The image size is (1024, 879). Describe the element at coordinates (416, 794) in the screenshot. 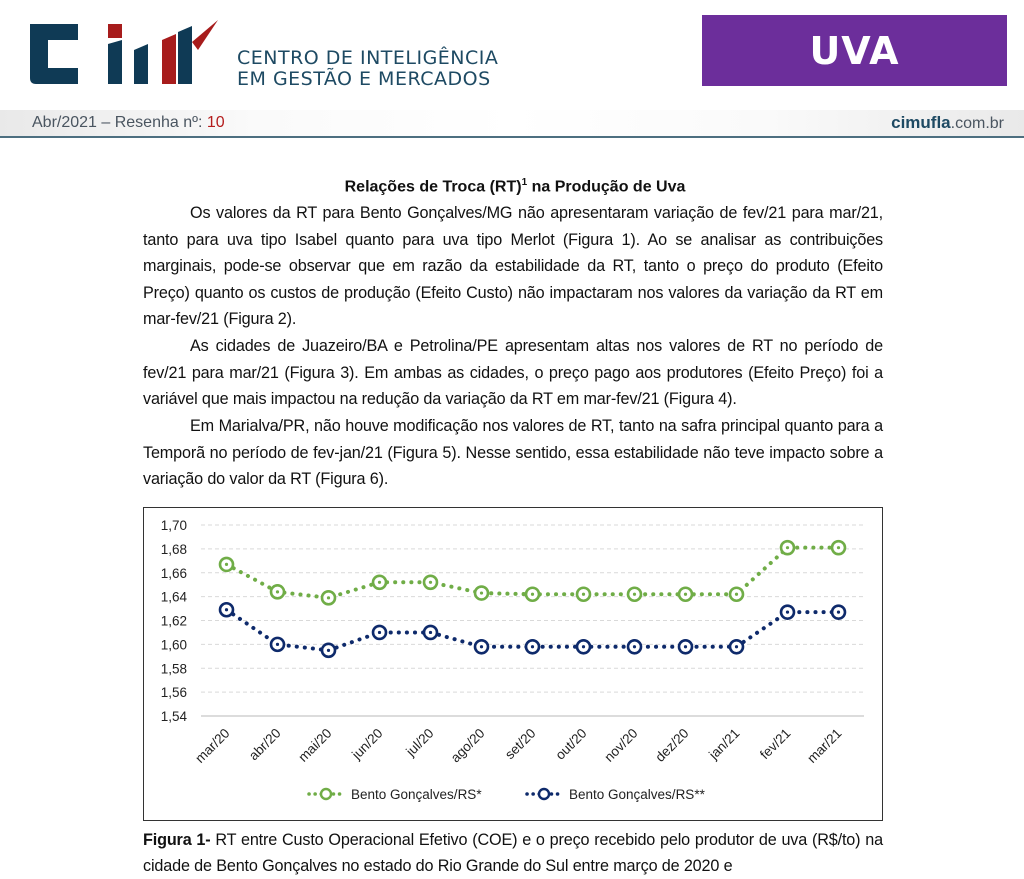

I see `legend-label: Bento Gonçalves/RS*` at that location.